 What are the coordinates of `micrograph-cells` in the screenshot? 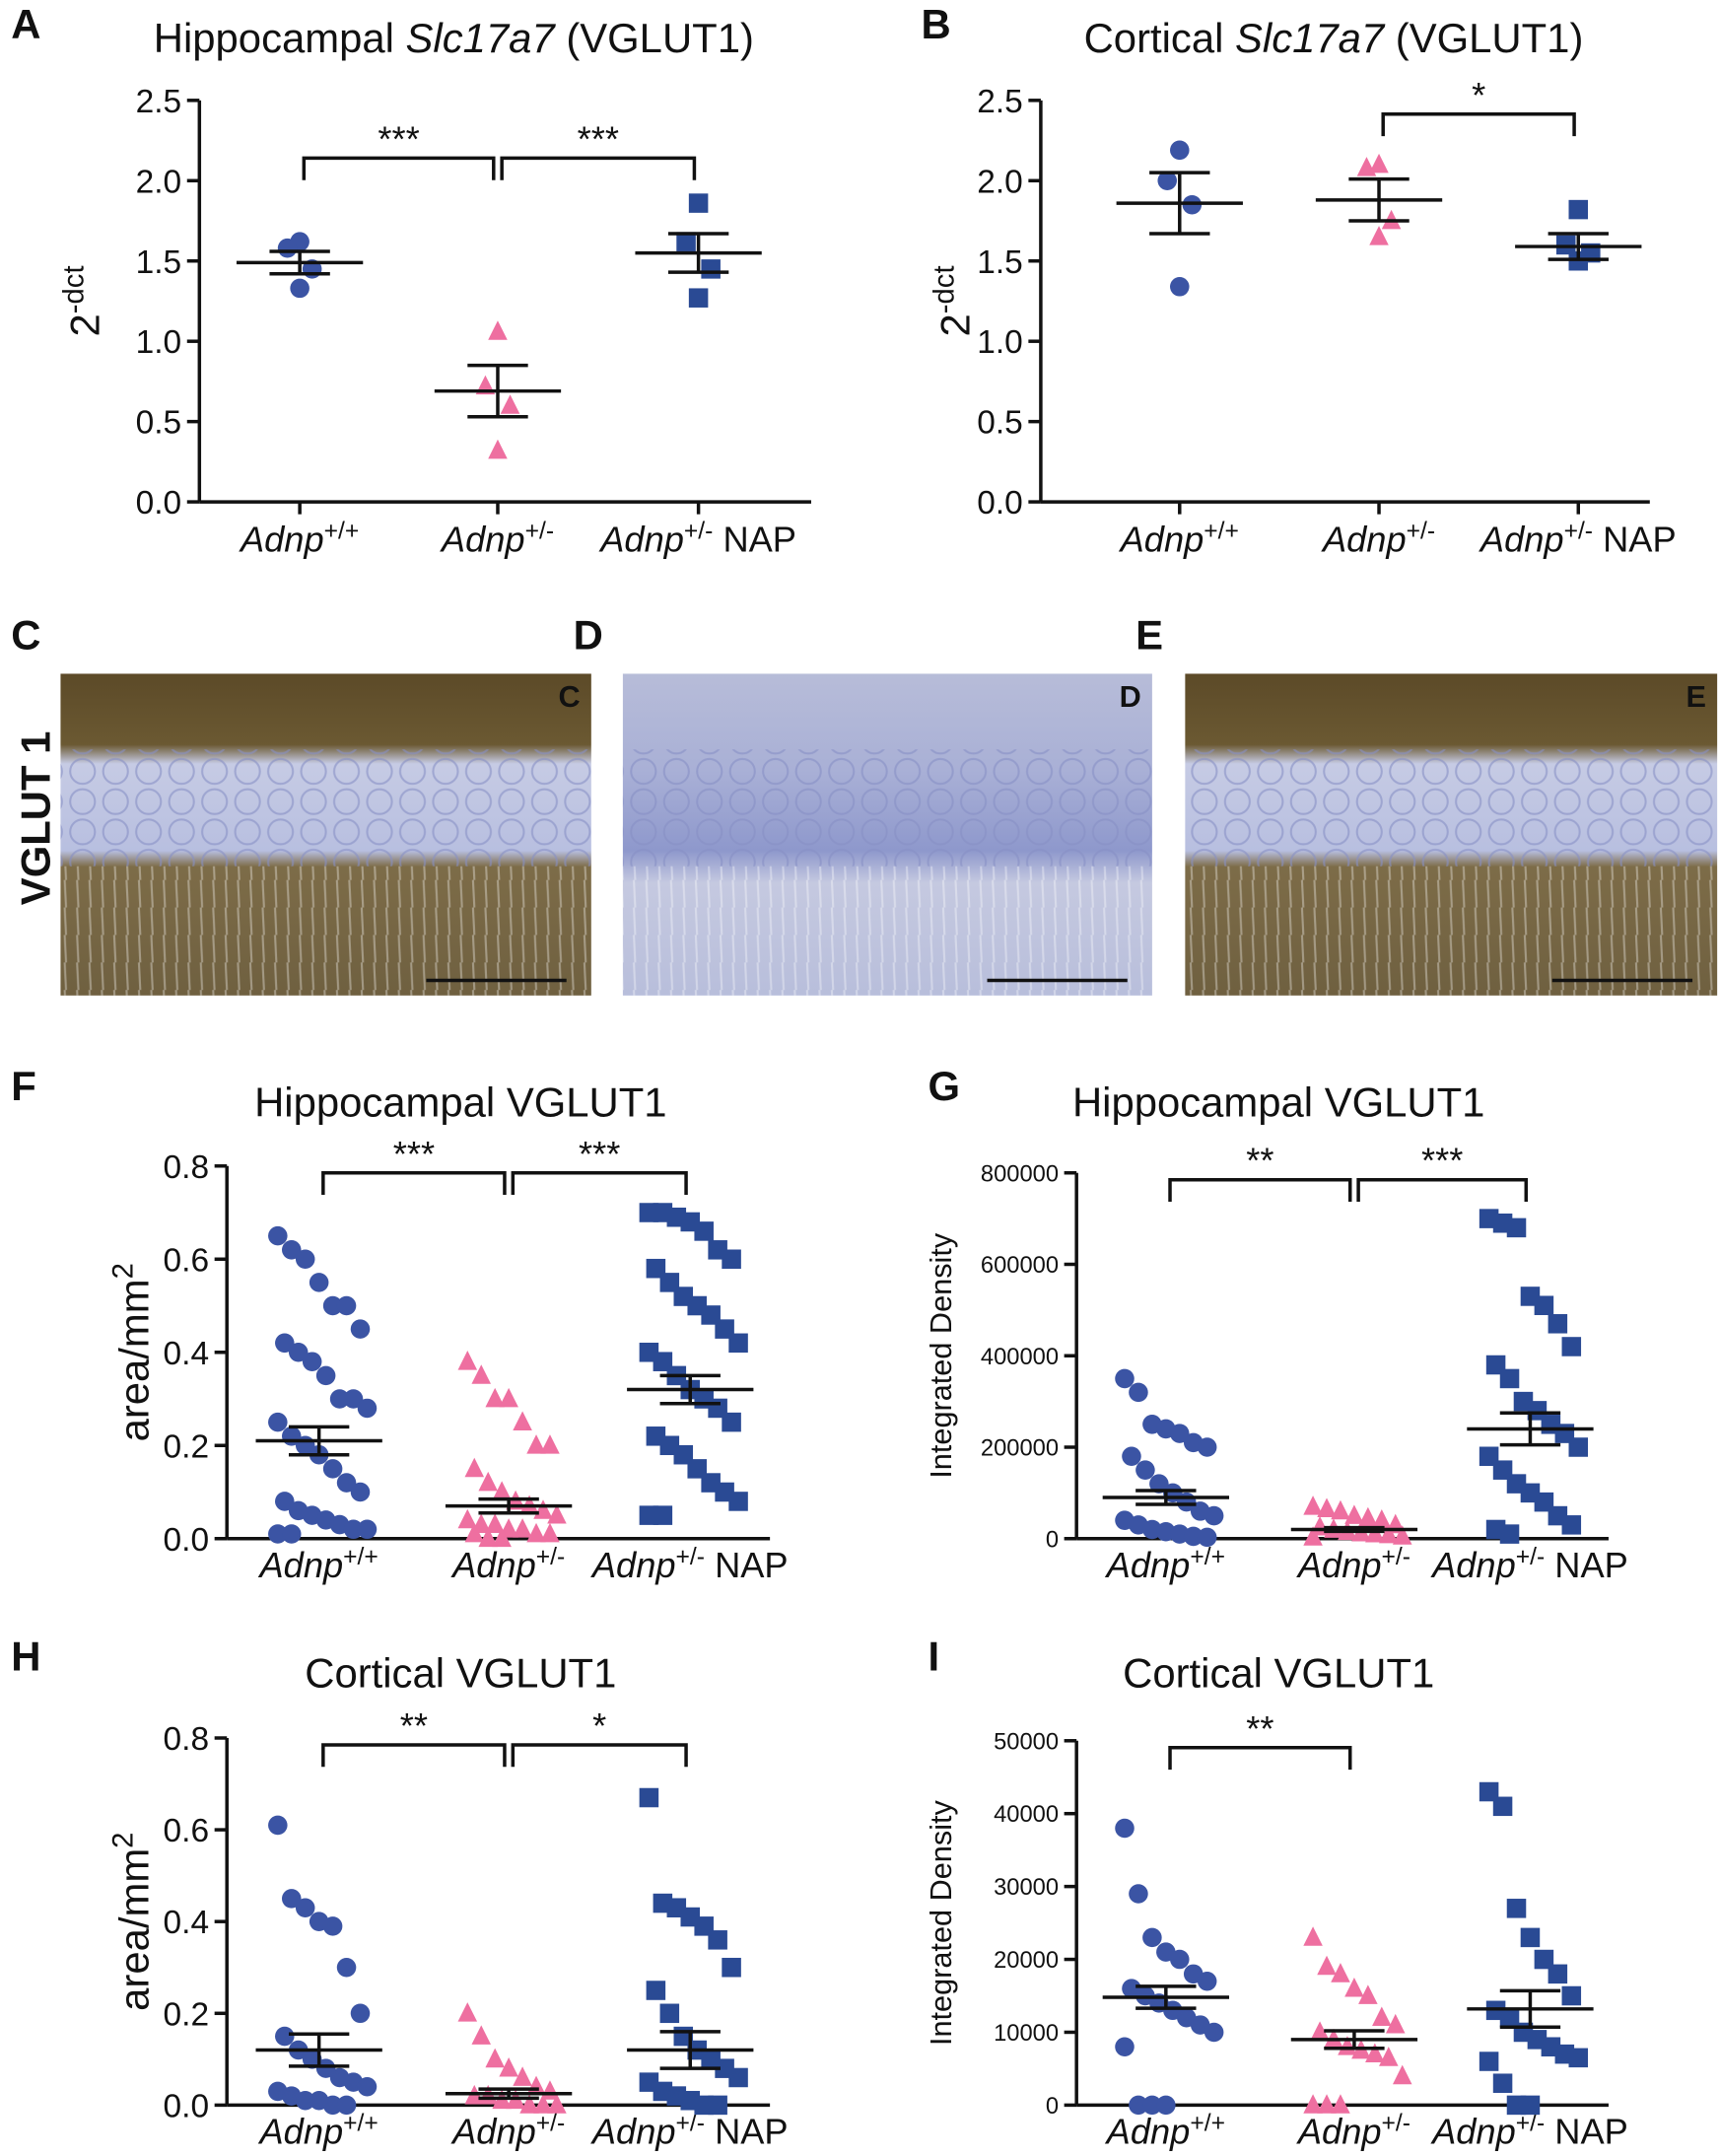 It's located at (1452, 808).